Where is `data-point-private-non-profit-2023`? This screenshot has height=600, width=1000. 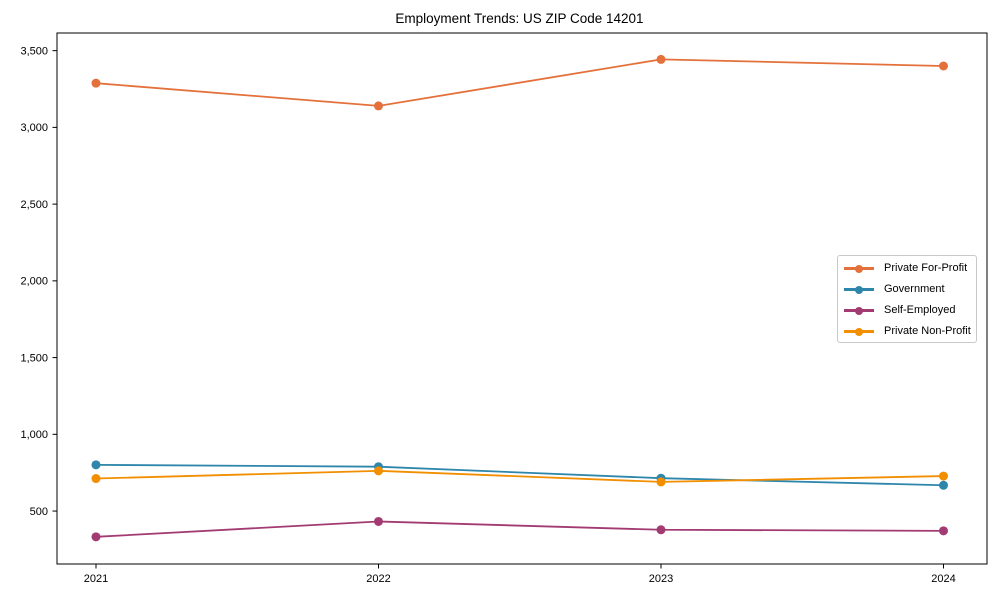 data-point-private-non-profit-2023 is located at coordinates (661, 482).